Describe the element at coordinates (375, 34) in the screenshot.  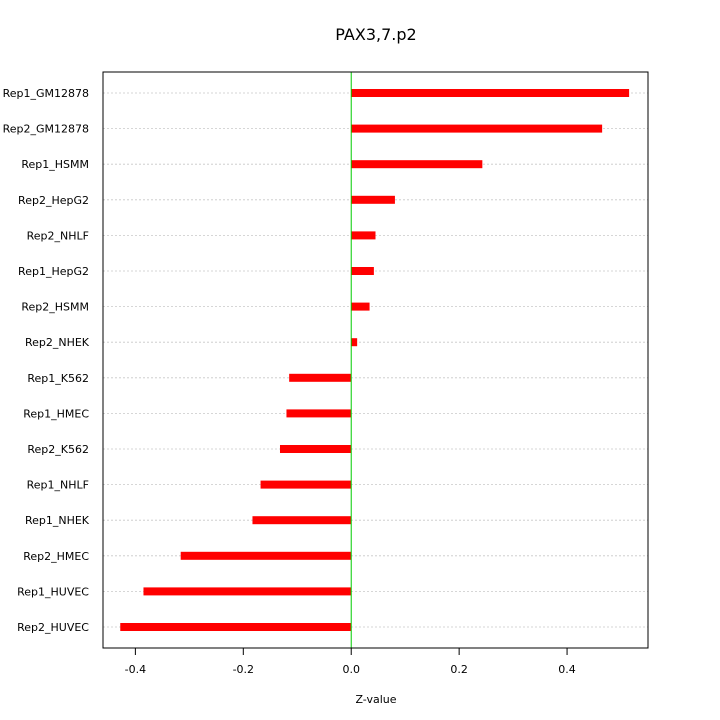
I see `chart-title: PAX3,7.p2` at that location.